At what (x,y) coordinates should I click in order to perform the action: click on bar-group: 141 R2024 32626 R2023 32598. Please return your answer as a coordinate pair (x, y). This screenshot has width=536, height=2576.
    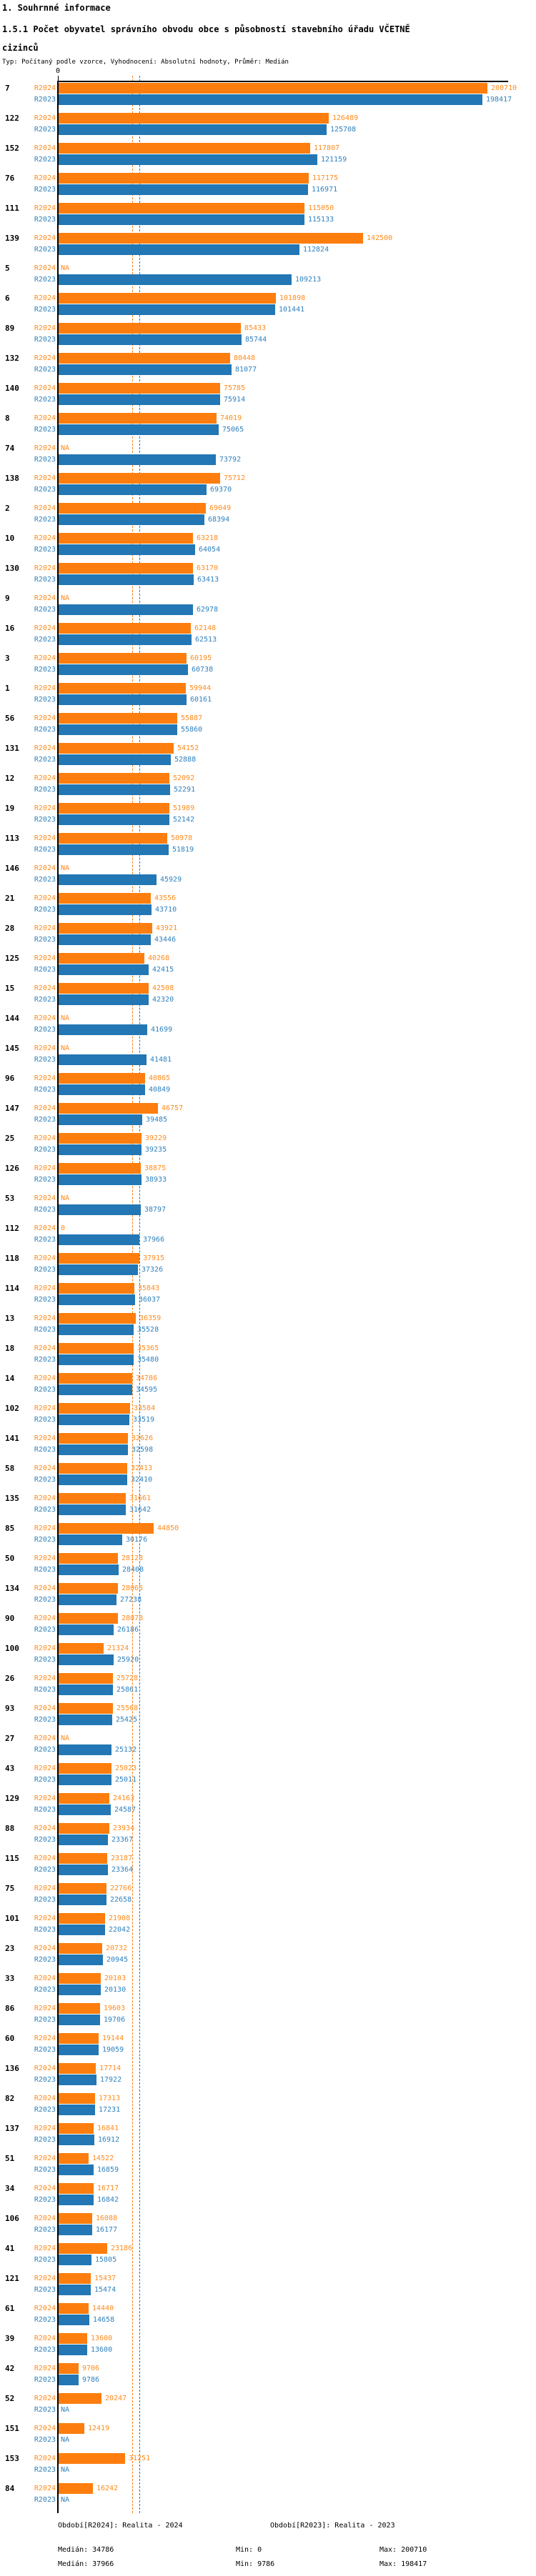
    Looking at the image, I should click on (268, 1444).